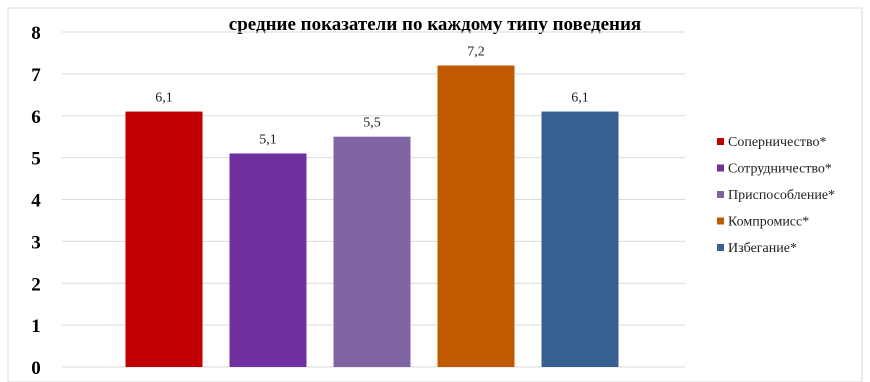 This screenshot has height=382, width=870. I want to click on y-tick-label: 7, so click(36, 75).